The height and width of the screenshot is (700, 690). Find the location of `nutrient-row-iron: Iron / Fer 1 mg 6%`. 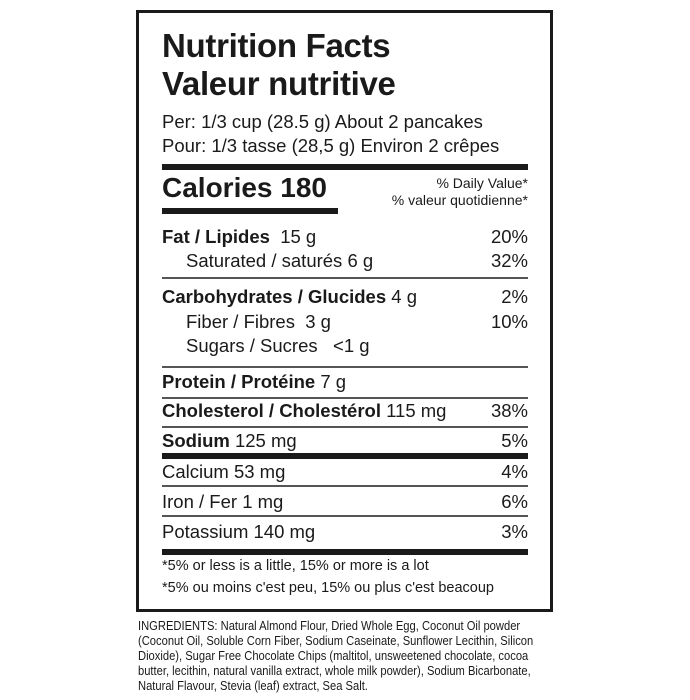

nutrient-row-iron: Iron / Fer 1 mg 6% is located at coordinates (345, 501).